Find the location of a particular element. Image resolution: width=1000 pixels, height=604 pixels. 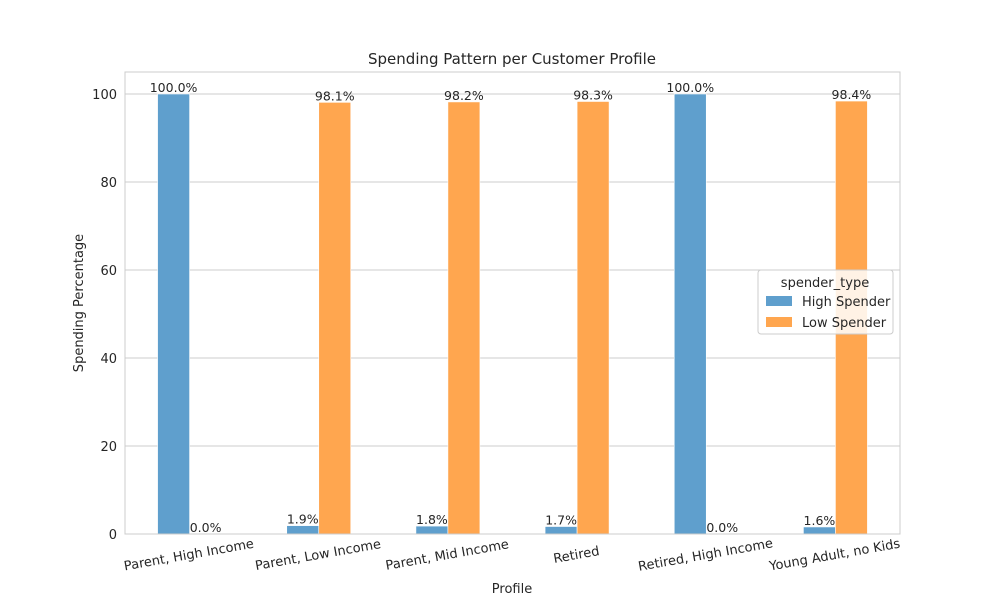

legend-title: spender_type is located at coordinates (825, 283).